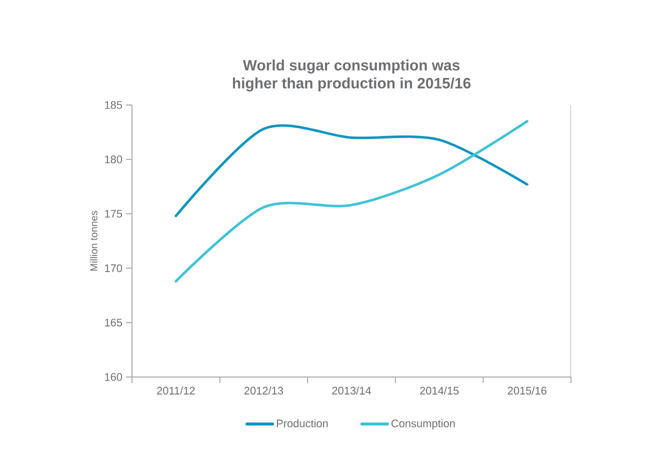 This screenshot has width=646, height=472. I want to click on y-tick-label: 185, so click(113, 105).